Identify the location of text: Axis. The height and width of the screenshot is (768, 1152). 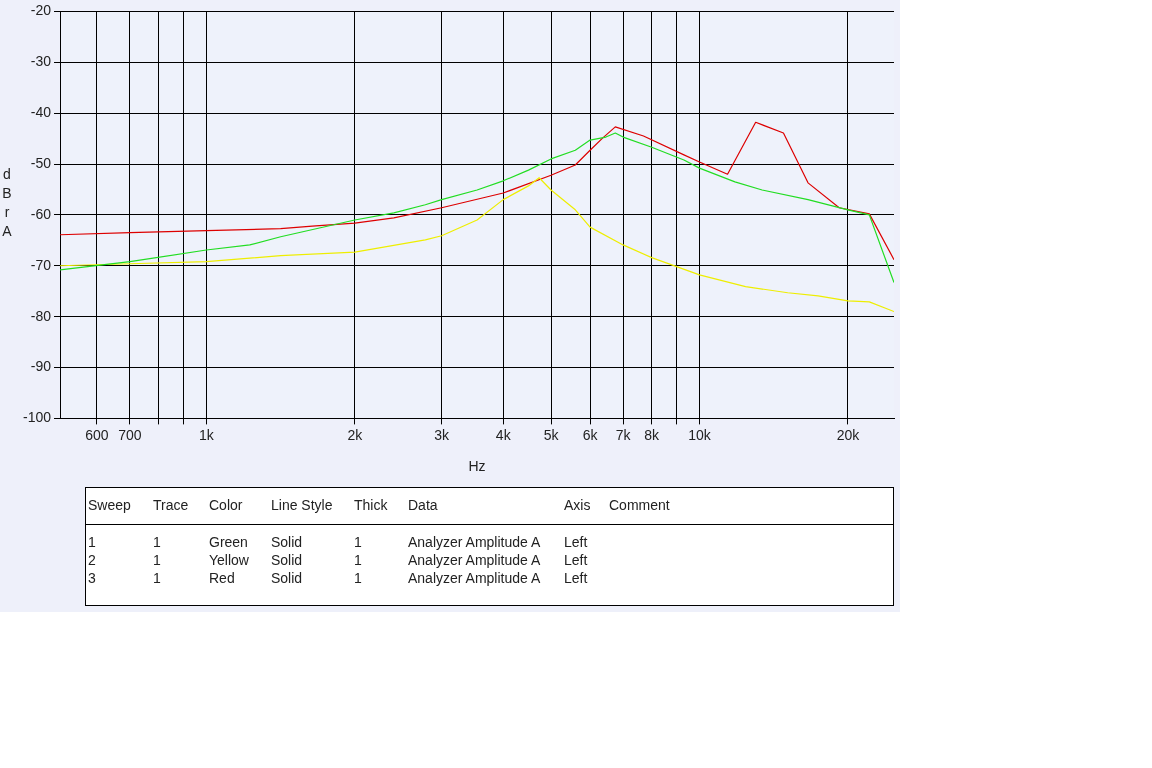
(577, 505).